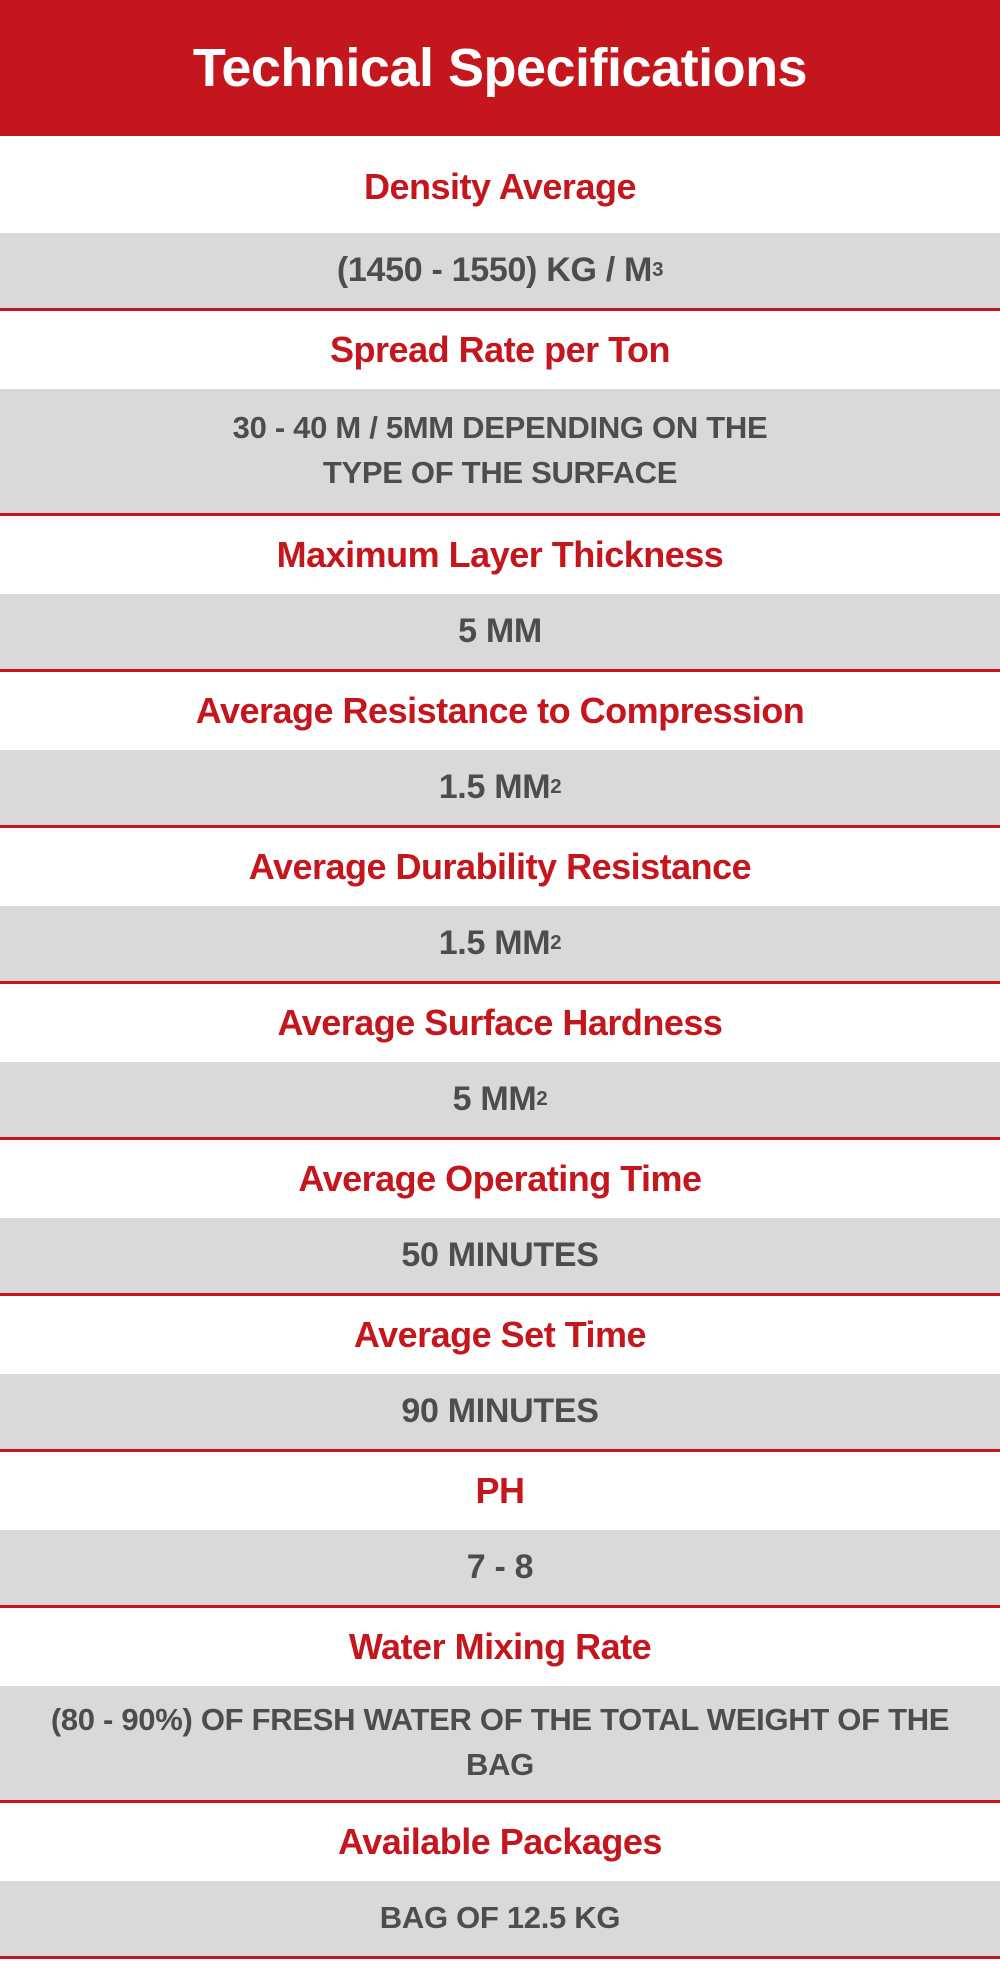 The image size is (1000, 1975). Describe the element at coordinates (500, 1413) in the screenshot. I see `spec-value-set-time: 90 MINUTES` at that location.